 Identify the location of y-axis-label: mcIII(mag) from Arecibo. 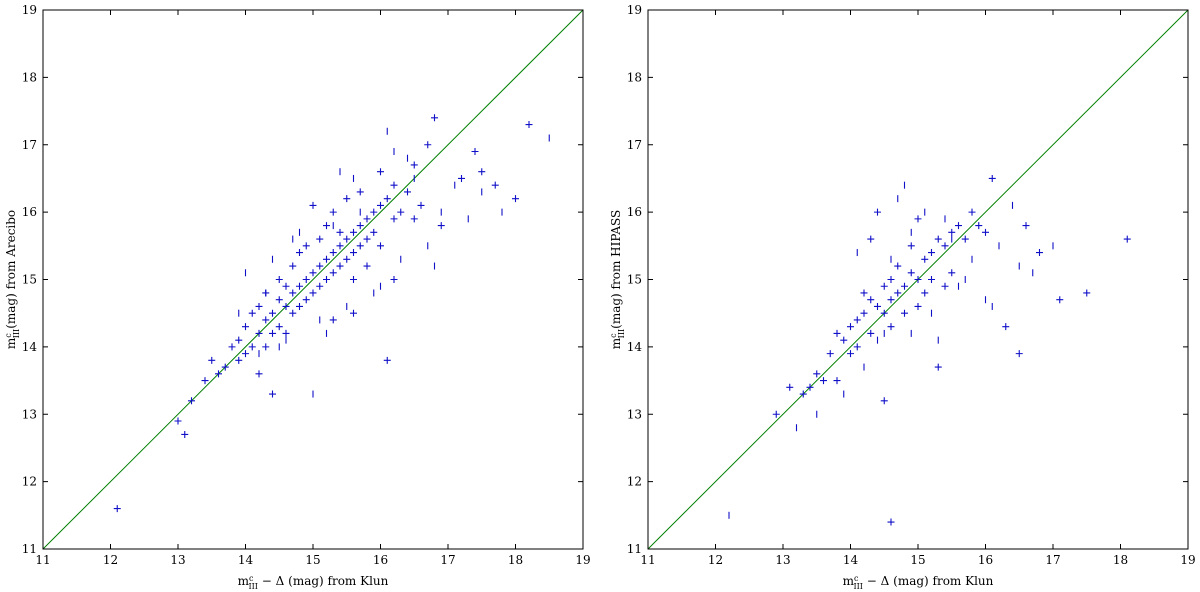
(12, 279).